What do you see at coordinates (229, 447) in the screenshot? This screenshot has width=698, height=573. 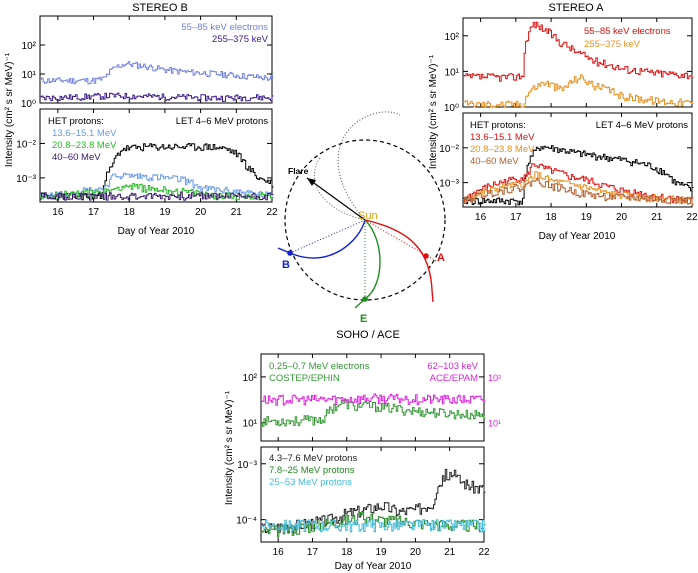 I see `soho-ace-ylabel: Intensity (cm² s sr MeV)⁻¹` at bounding box center [229, 447].